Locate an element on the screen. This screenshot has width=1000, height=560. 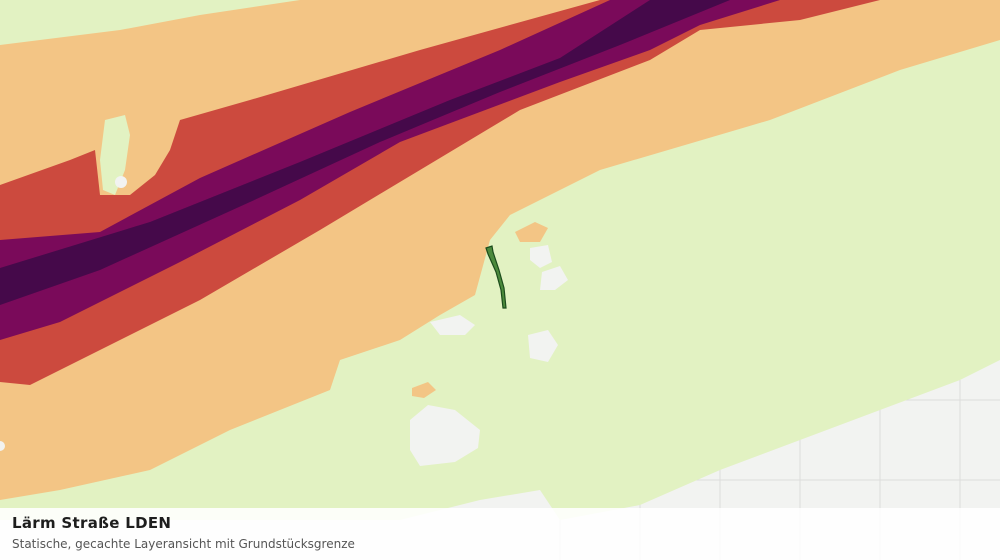
layer-title: Lärm Straße LDEN is located at coordinates (92, 523).